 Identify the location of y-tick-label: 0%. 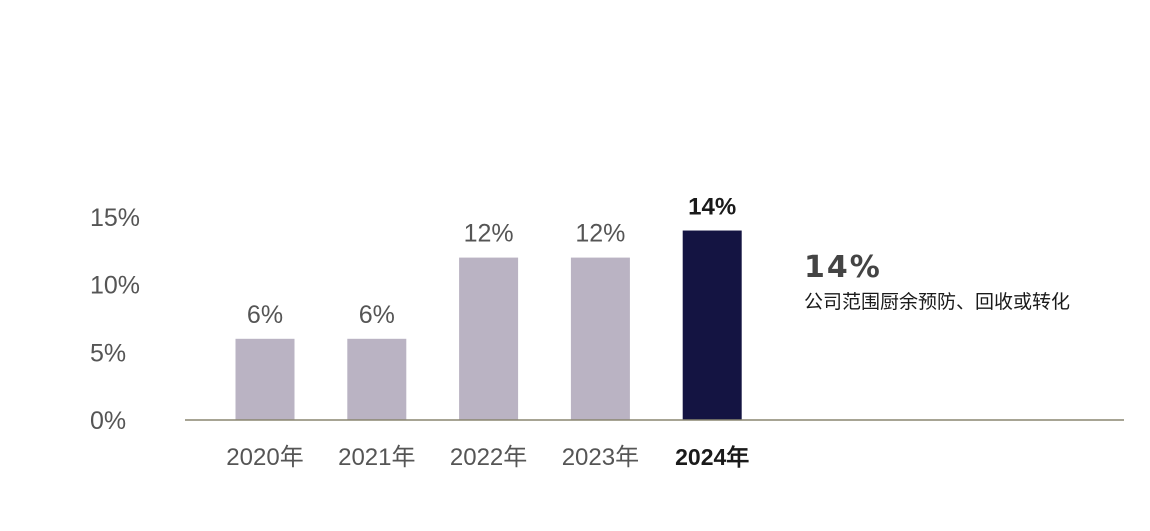
(108, 421).